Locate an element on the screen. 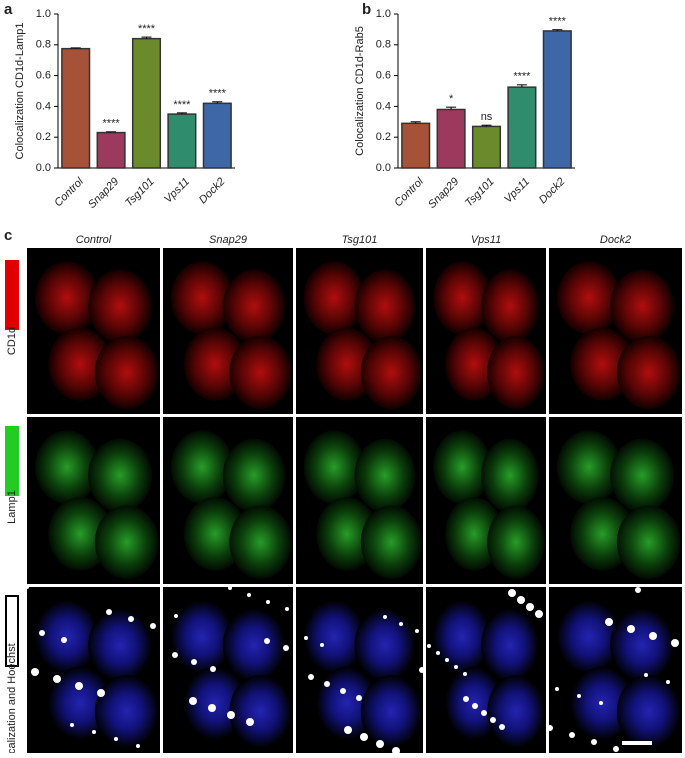 The height and width of the screenshot is (758, 685). significance: * is located at coordinates (451, 99).